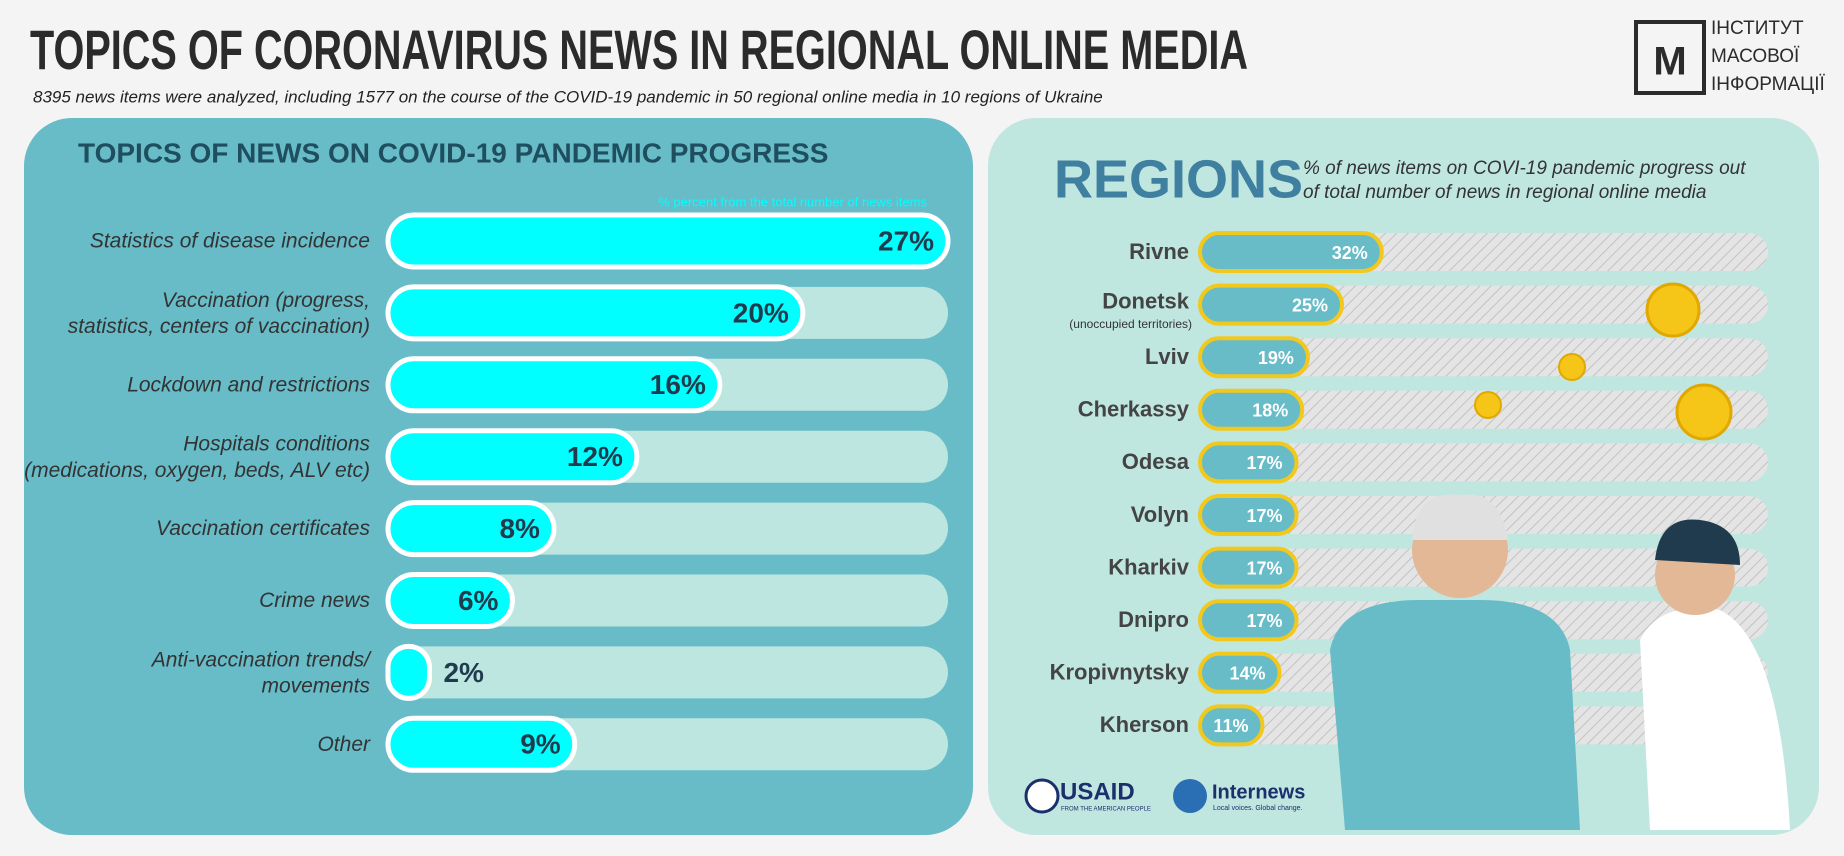  What do you see at coordinates (1757, 28) in the screenshot?
I see `logo-text: ІНСТИТУТ` at bounding box center [1757, 28].